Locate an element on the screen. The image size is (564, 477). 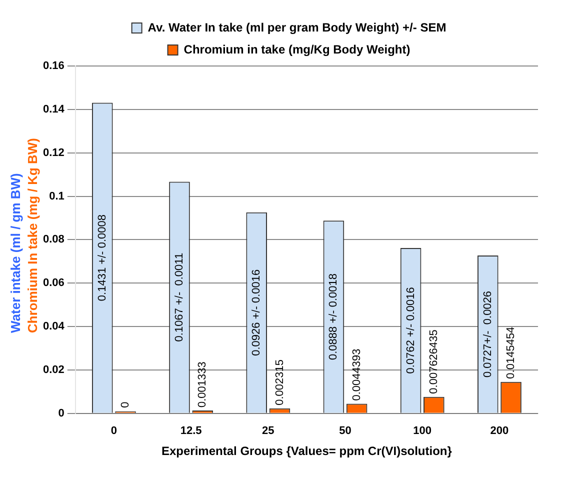
data-label: 0.0888 +/- 0.0018 is located at coordinates (334, 316).